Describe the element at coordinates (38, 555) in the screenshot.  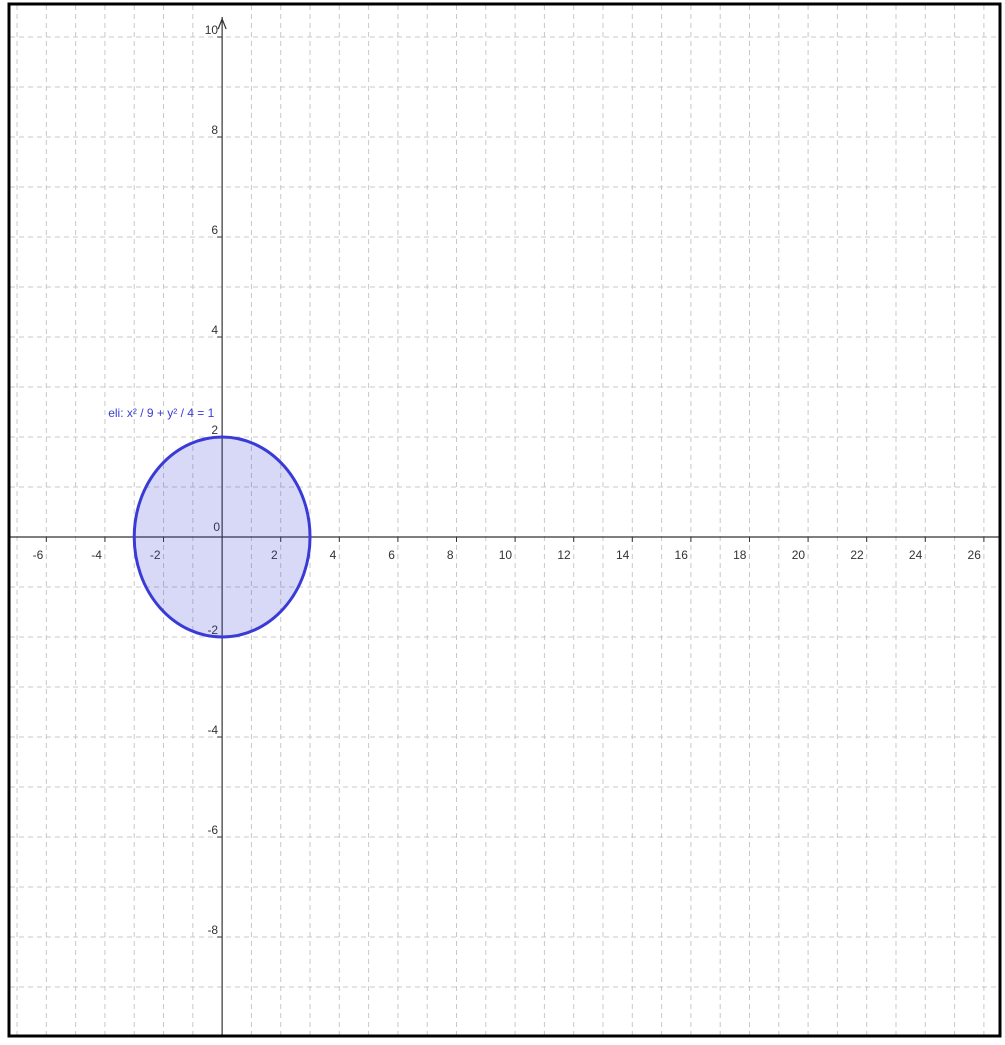
I see `x-tick-label: -6` at that location.